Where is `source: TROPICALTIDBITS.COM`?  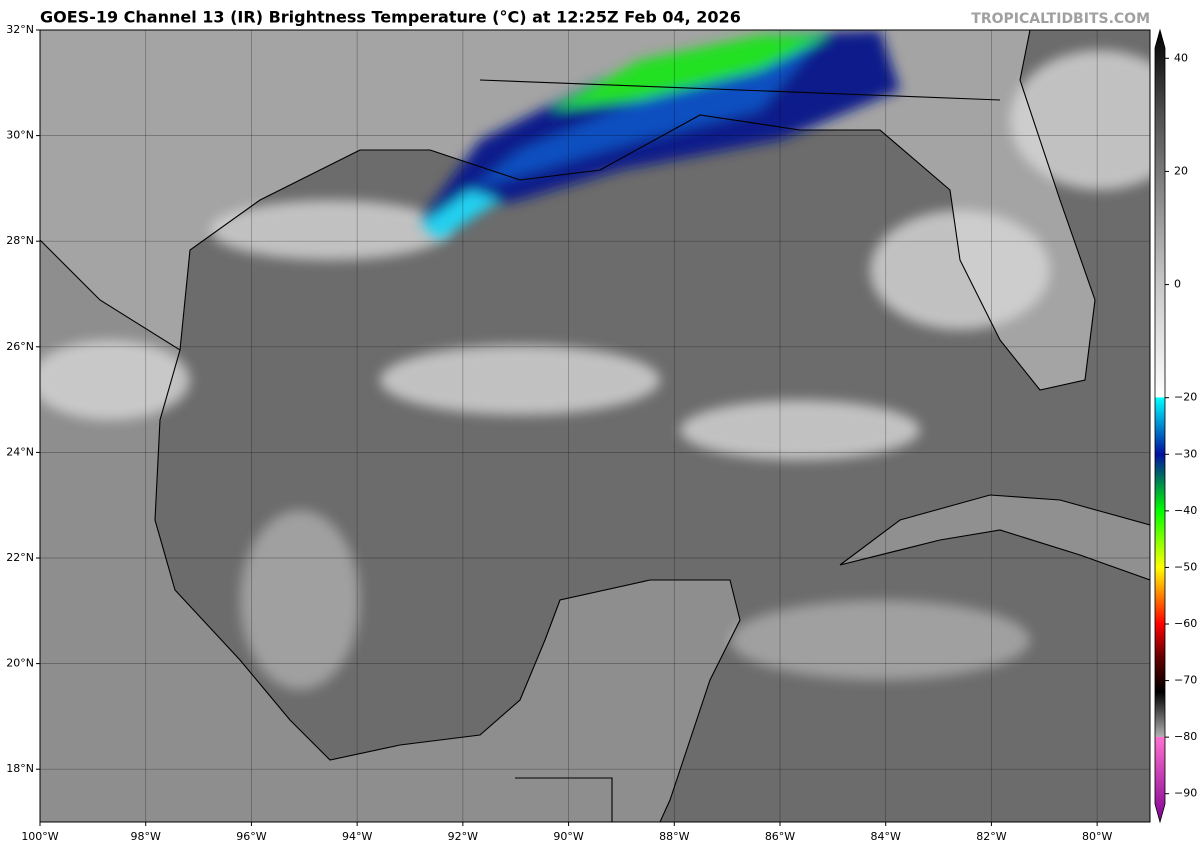 source: TROPICALTIDBITS.COM is located at coordinates (1060, 19).